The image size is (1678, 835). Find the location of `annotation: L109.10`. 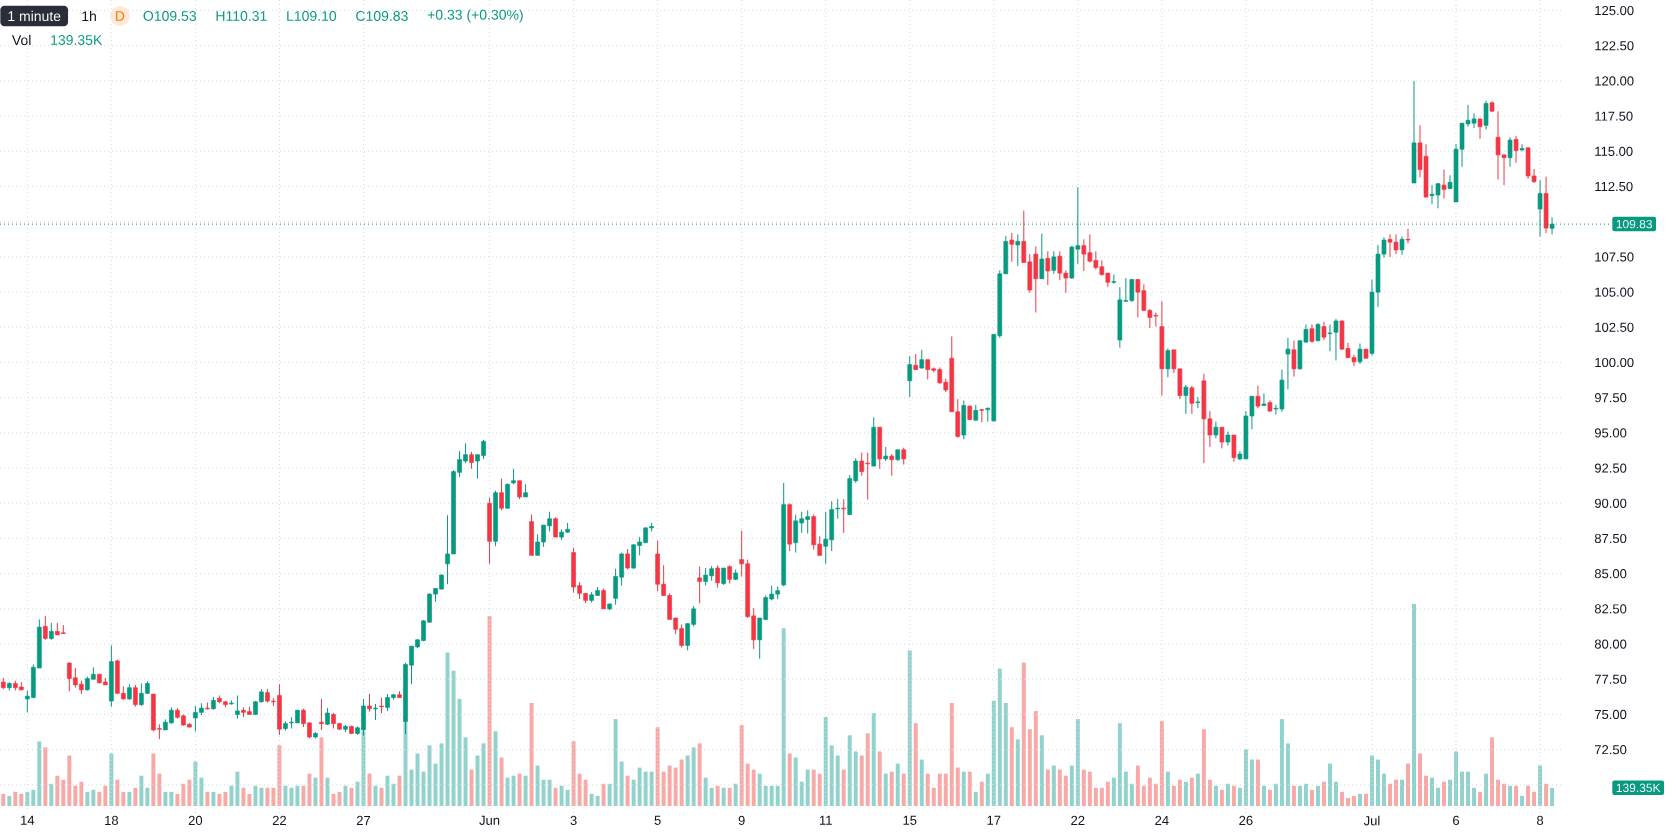

annotation: L109.10 is located at coordinates (312, 16).